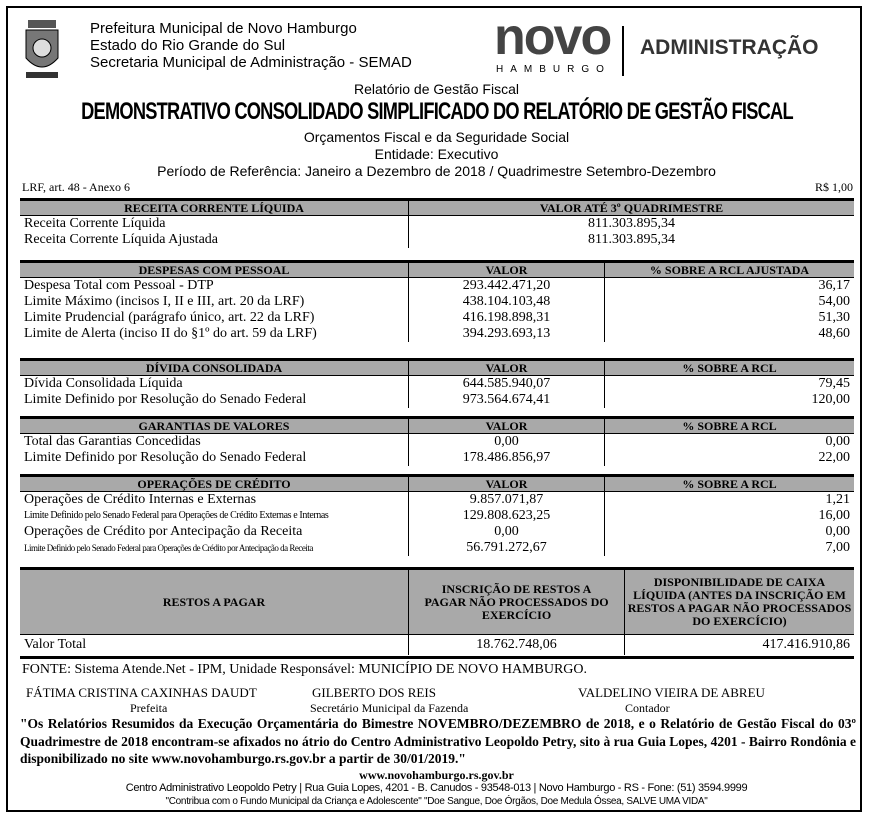 Image resolution: width=873 pixels, height=823 pixels. Describe the element at coordinates (833, 187) in the screenshot. I see `currency-unit: R$ 1,00` at that location.